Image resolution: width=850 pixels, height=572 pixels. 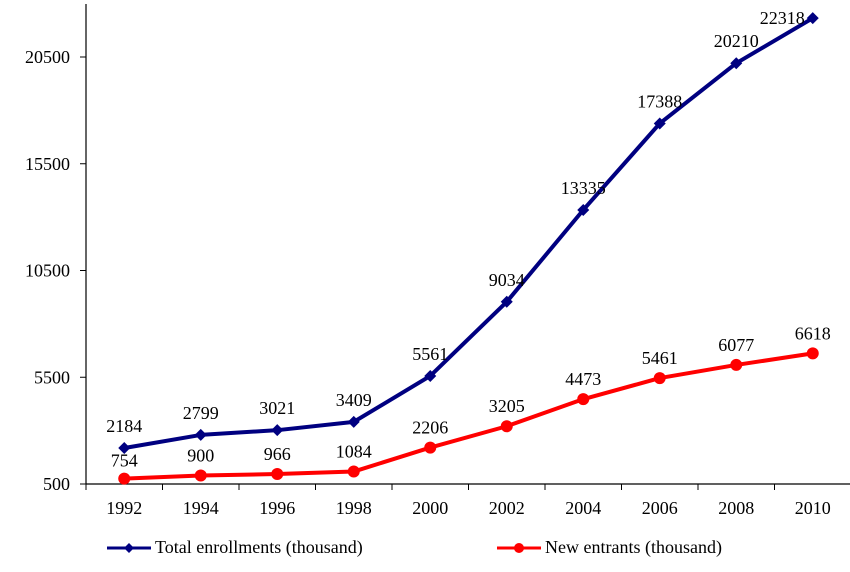 I want to click on y-tick-label: 500, so click(x=56, y=484).